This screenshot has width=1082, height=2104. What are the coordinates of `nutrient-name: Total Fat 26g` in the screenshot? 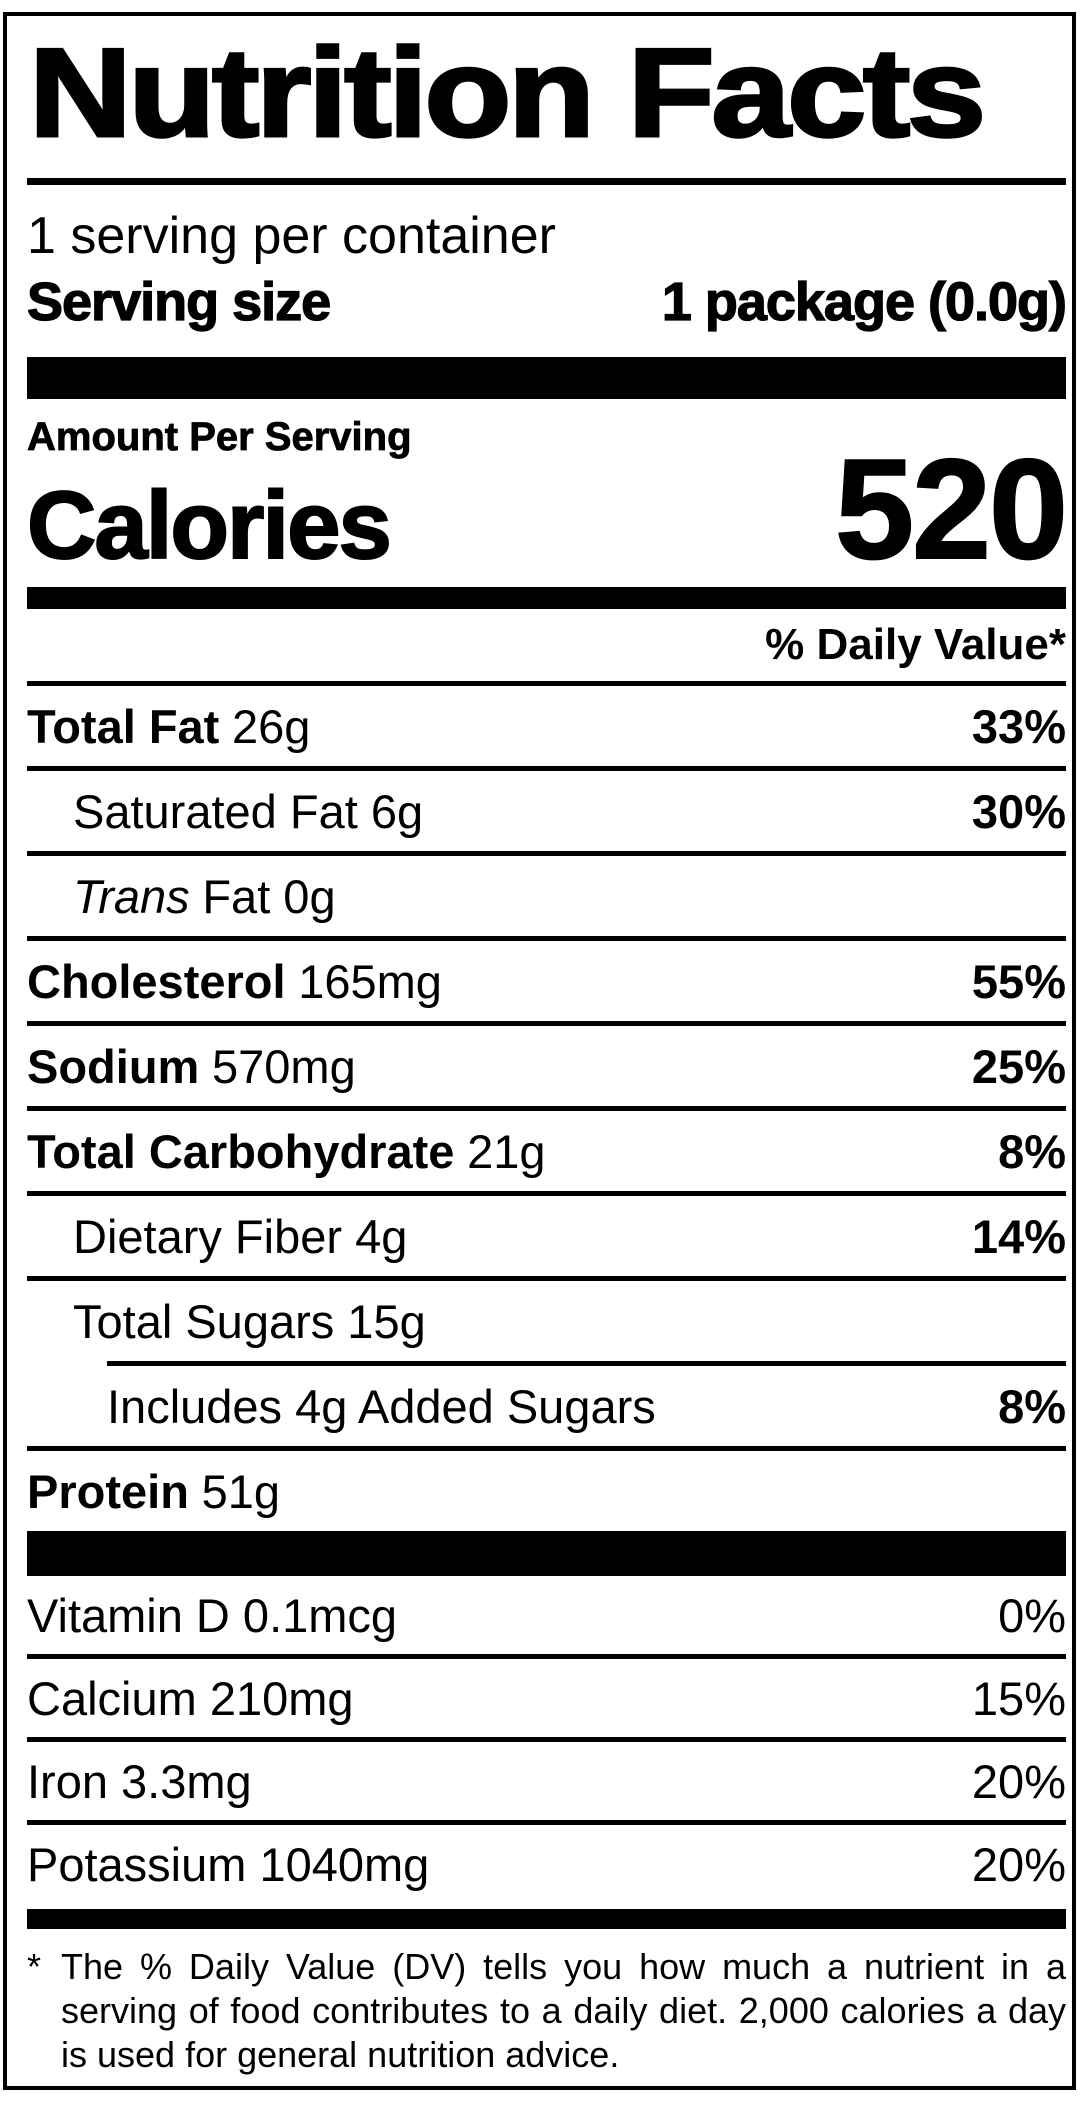 It's located at (169, 726).